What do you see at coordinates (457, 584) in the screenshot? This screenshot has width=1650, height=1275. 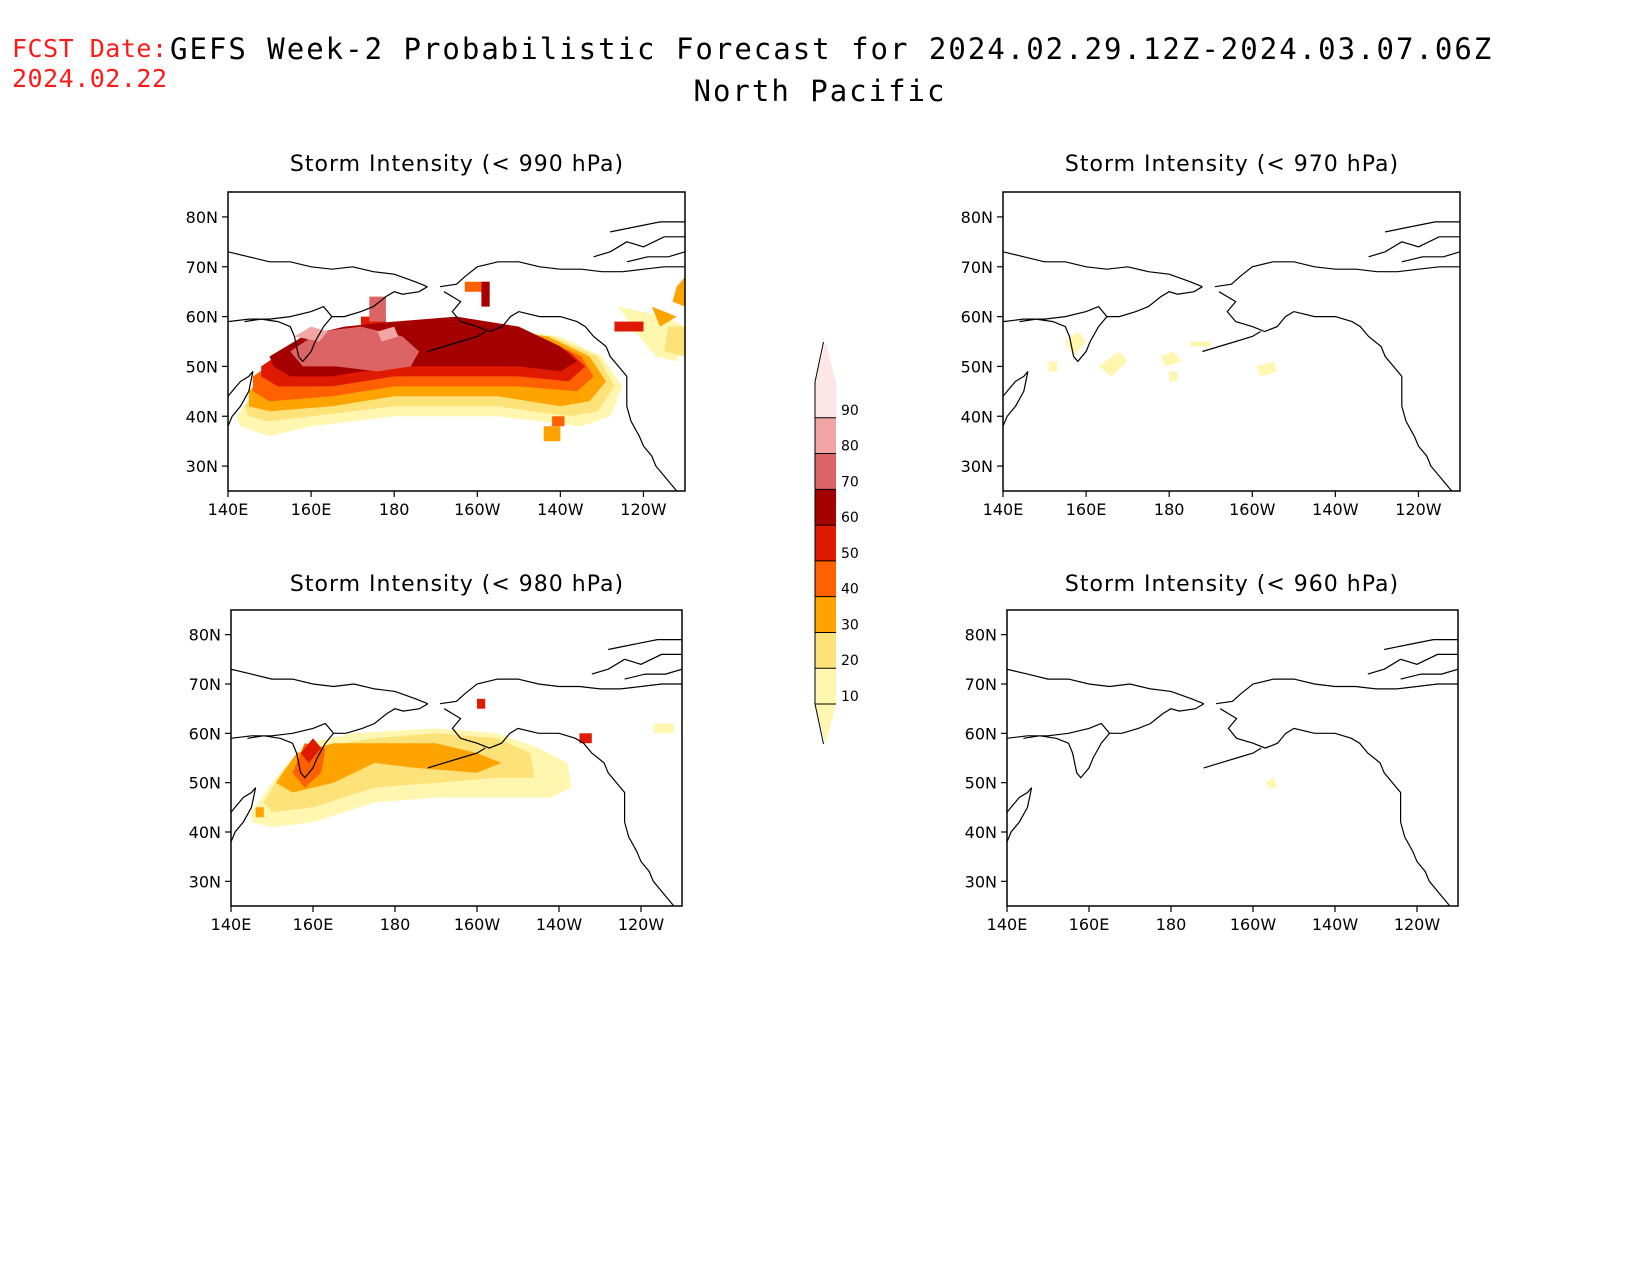 I see `panel-title-980: Storm Intensity (< 980 hPa)` at bounding box center [457, 584].